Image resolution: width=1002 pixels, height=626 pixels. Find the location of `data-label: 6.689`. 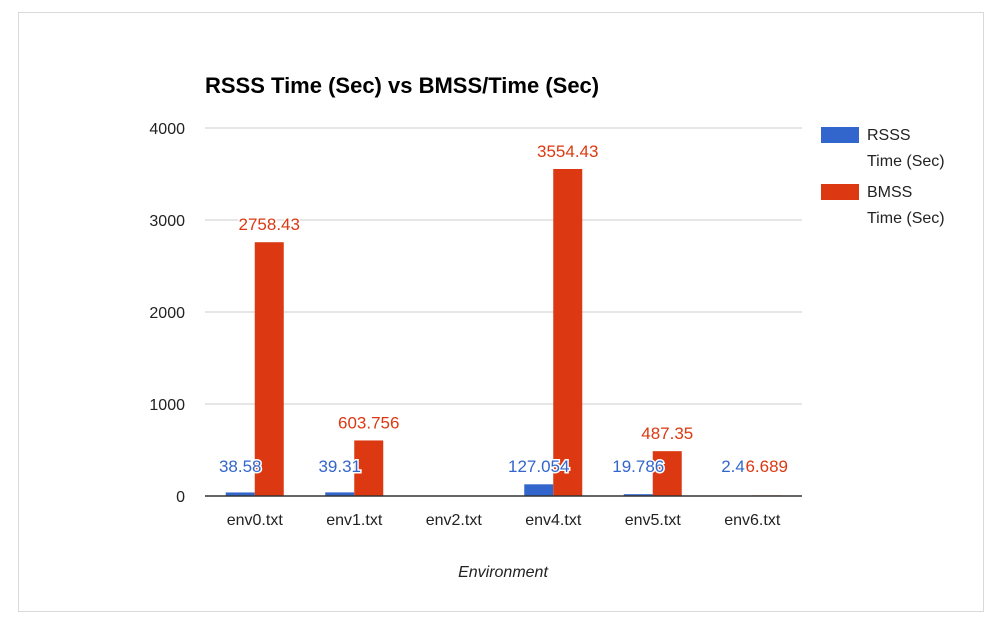

data-label: 6.689 is located at coordinates (766, 466).